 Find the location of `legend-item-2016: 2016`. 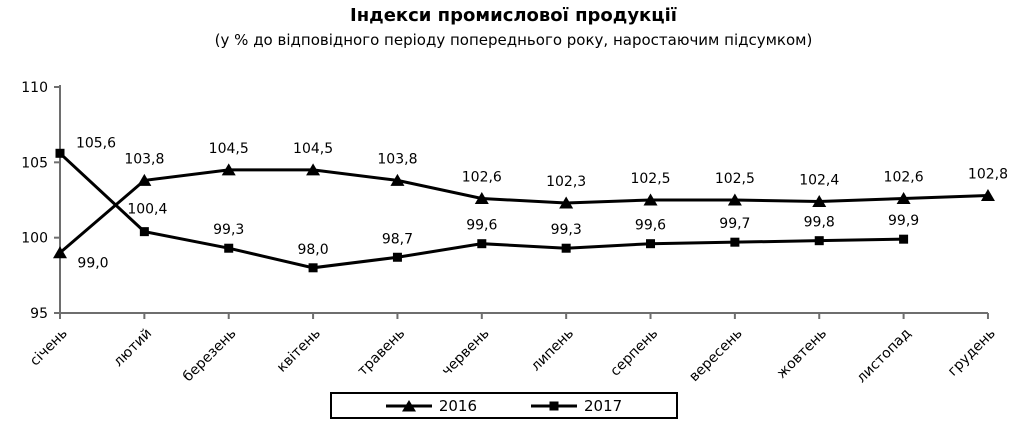

legend-item-2016: 2016 is located at coordinates (431, 405).